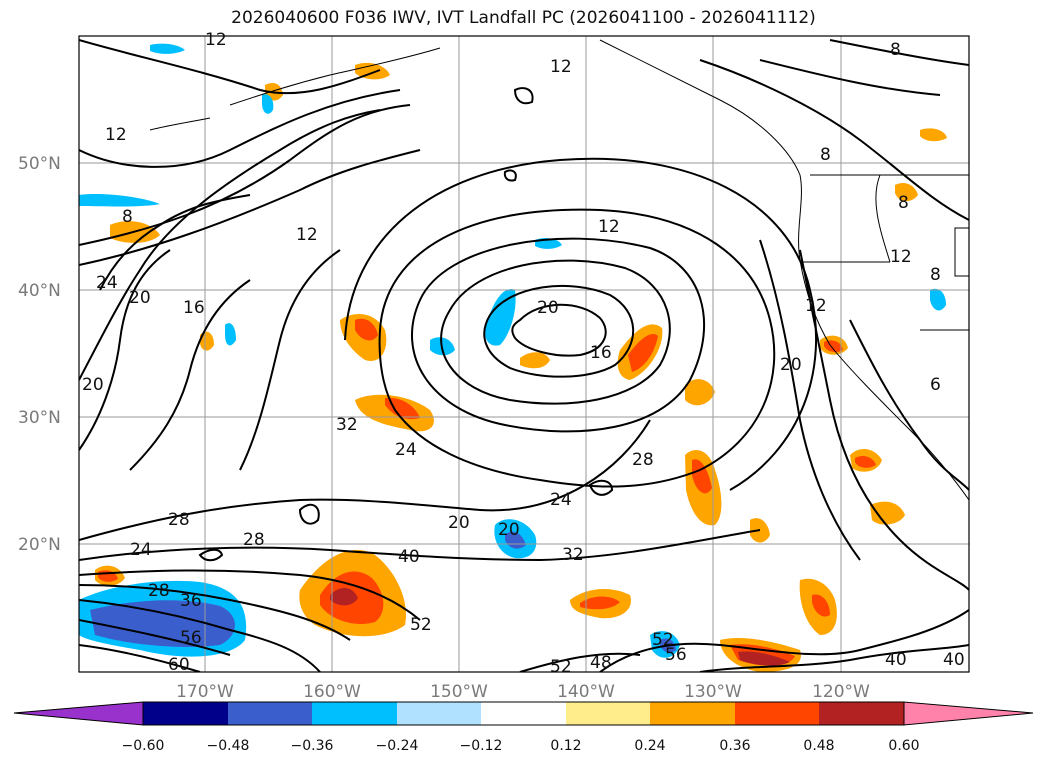 This screenshot has height=765, width=1047. Describe the element at coordinates (191, 601) in the screenshot. I see `contour-label: 36` at that location.